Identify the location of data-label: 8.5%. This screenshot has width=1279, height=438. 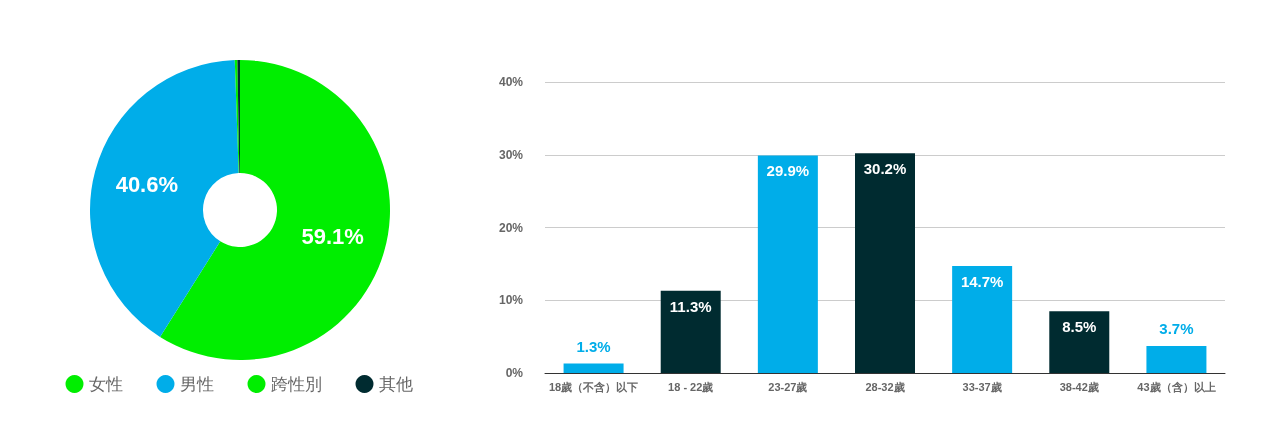
(1079, 327).